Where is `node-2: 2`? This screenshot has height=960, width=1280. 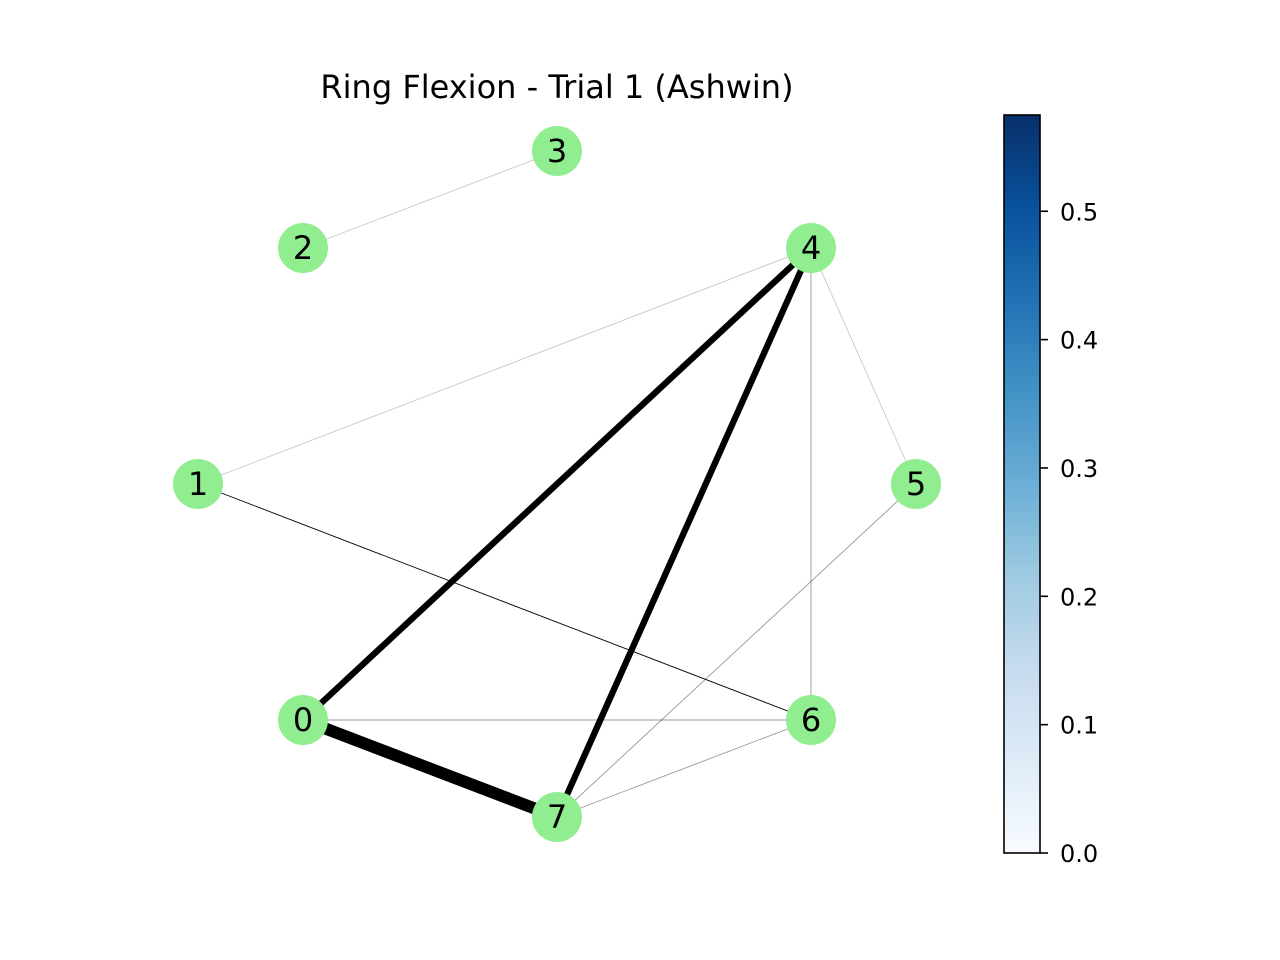 node-2: 2 is located at coordinates (303, 248).